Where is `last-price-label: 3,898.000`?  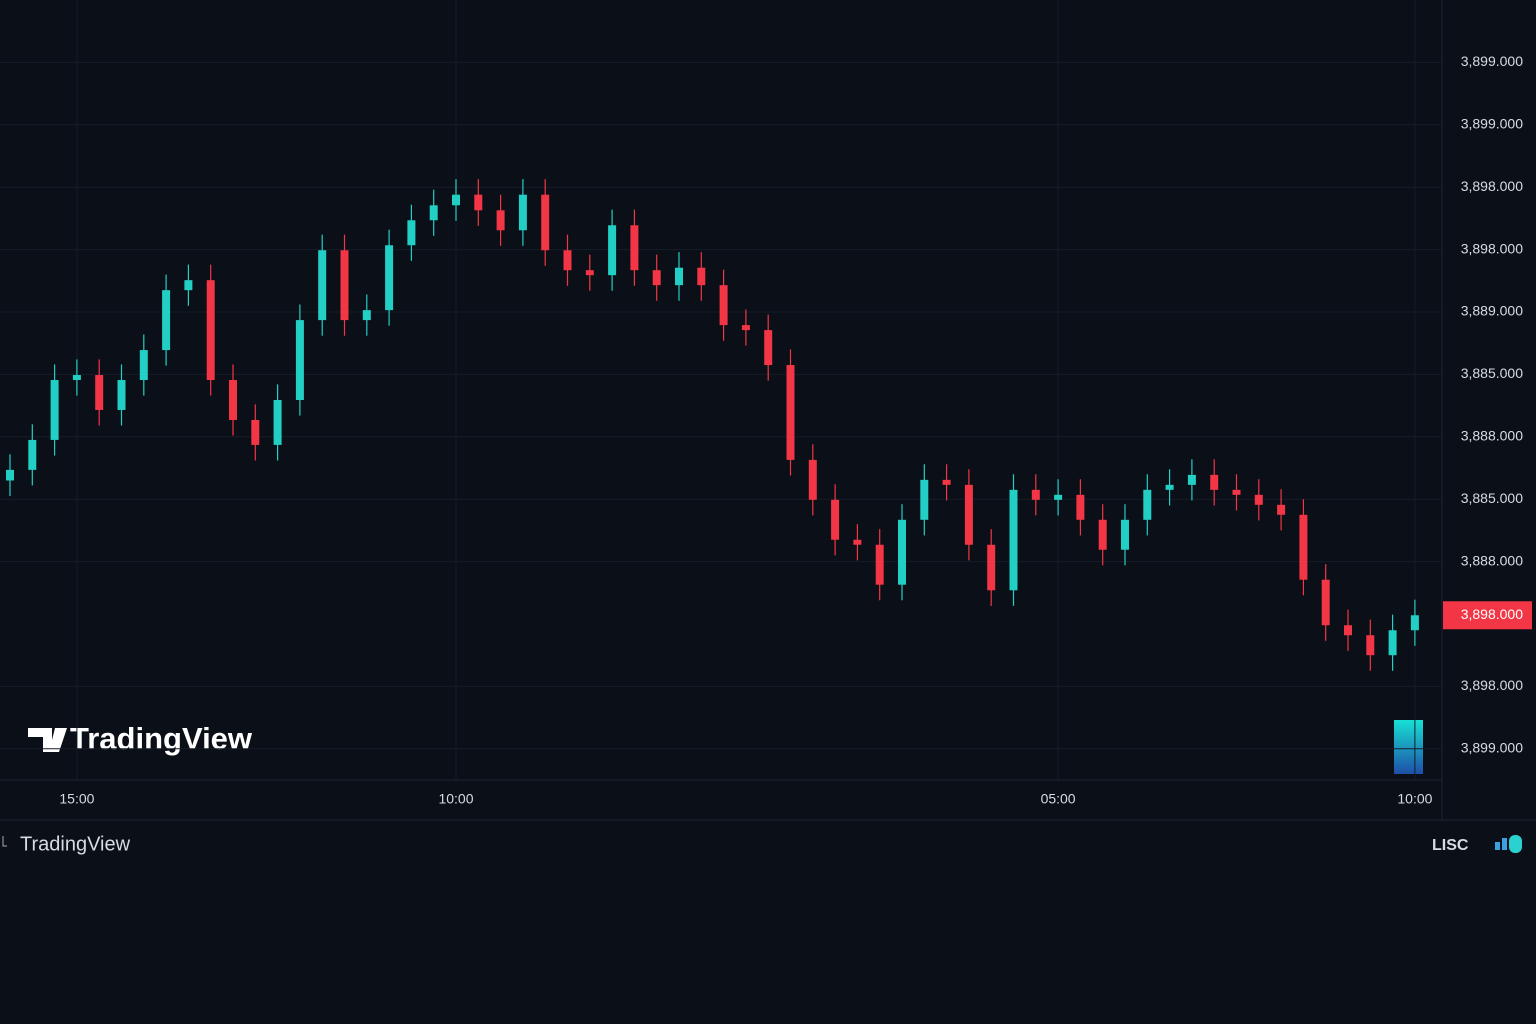
last-price-label: 3,898.000 is located at coordinates (1492, 614).